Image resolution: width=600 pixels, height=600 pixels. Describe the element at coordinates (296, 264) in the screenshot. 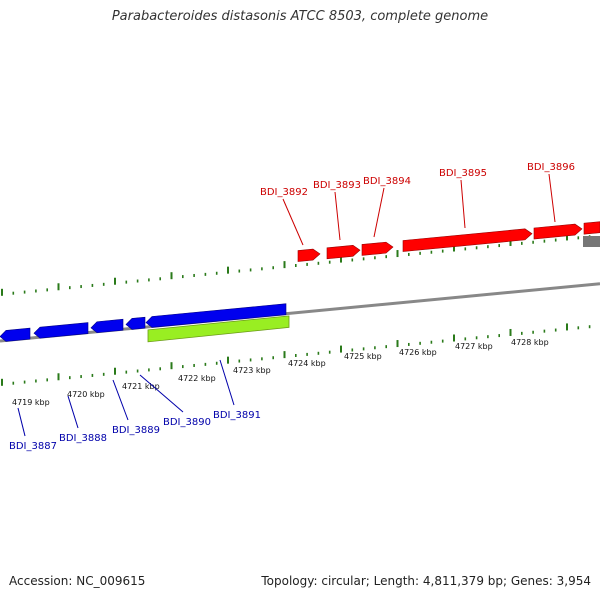

I see `outer-tick-track` at that location.